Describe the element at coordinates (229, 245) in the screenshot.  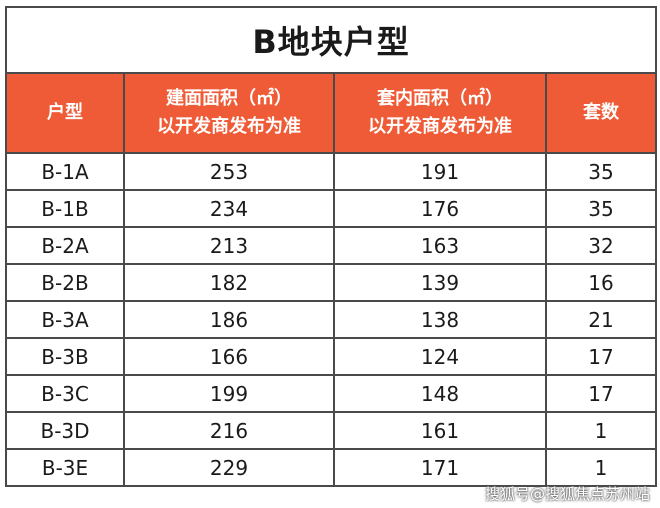
I see `cell-gross-area: 213` at that location.